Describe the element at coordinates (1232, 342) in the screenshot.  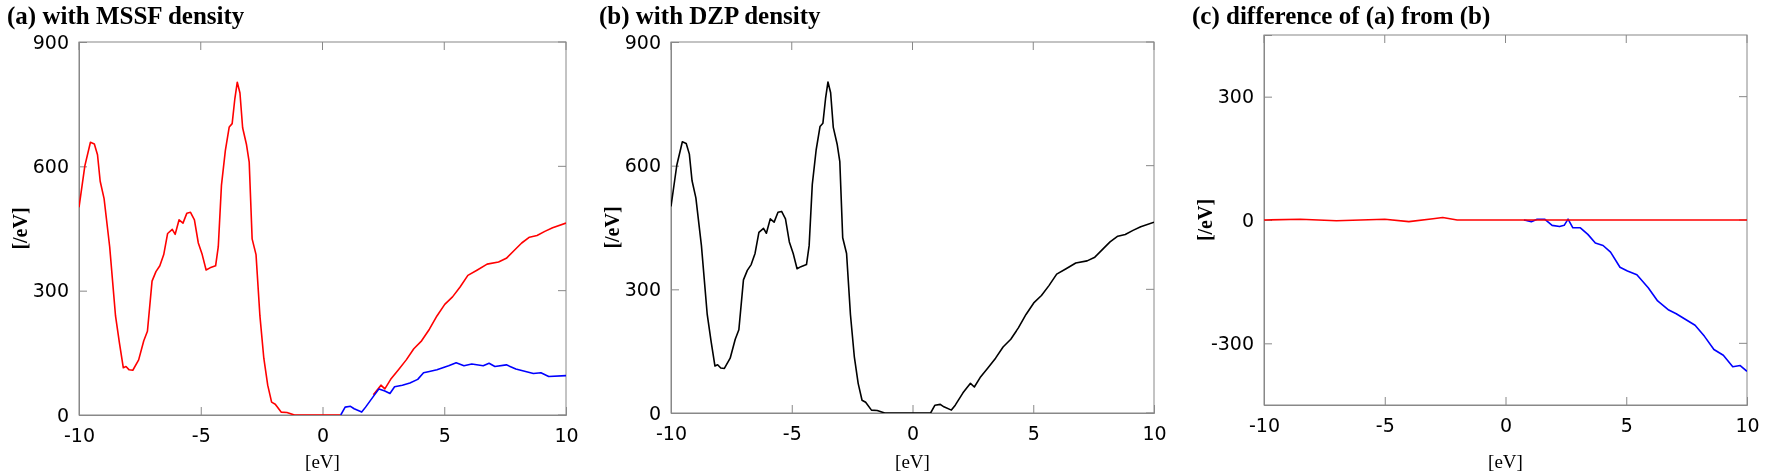
I see `y-tick-label: -300` at that location.